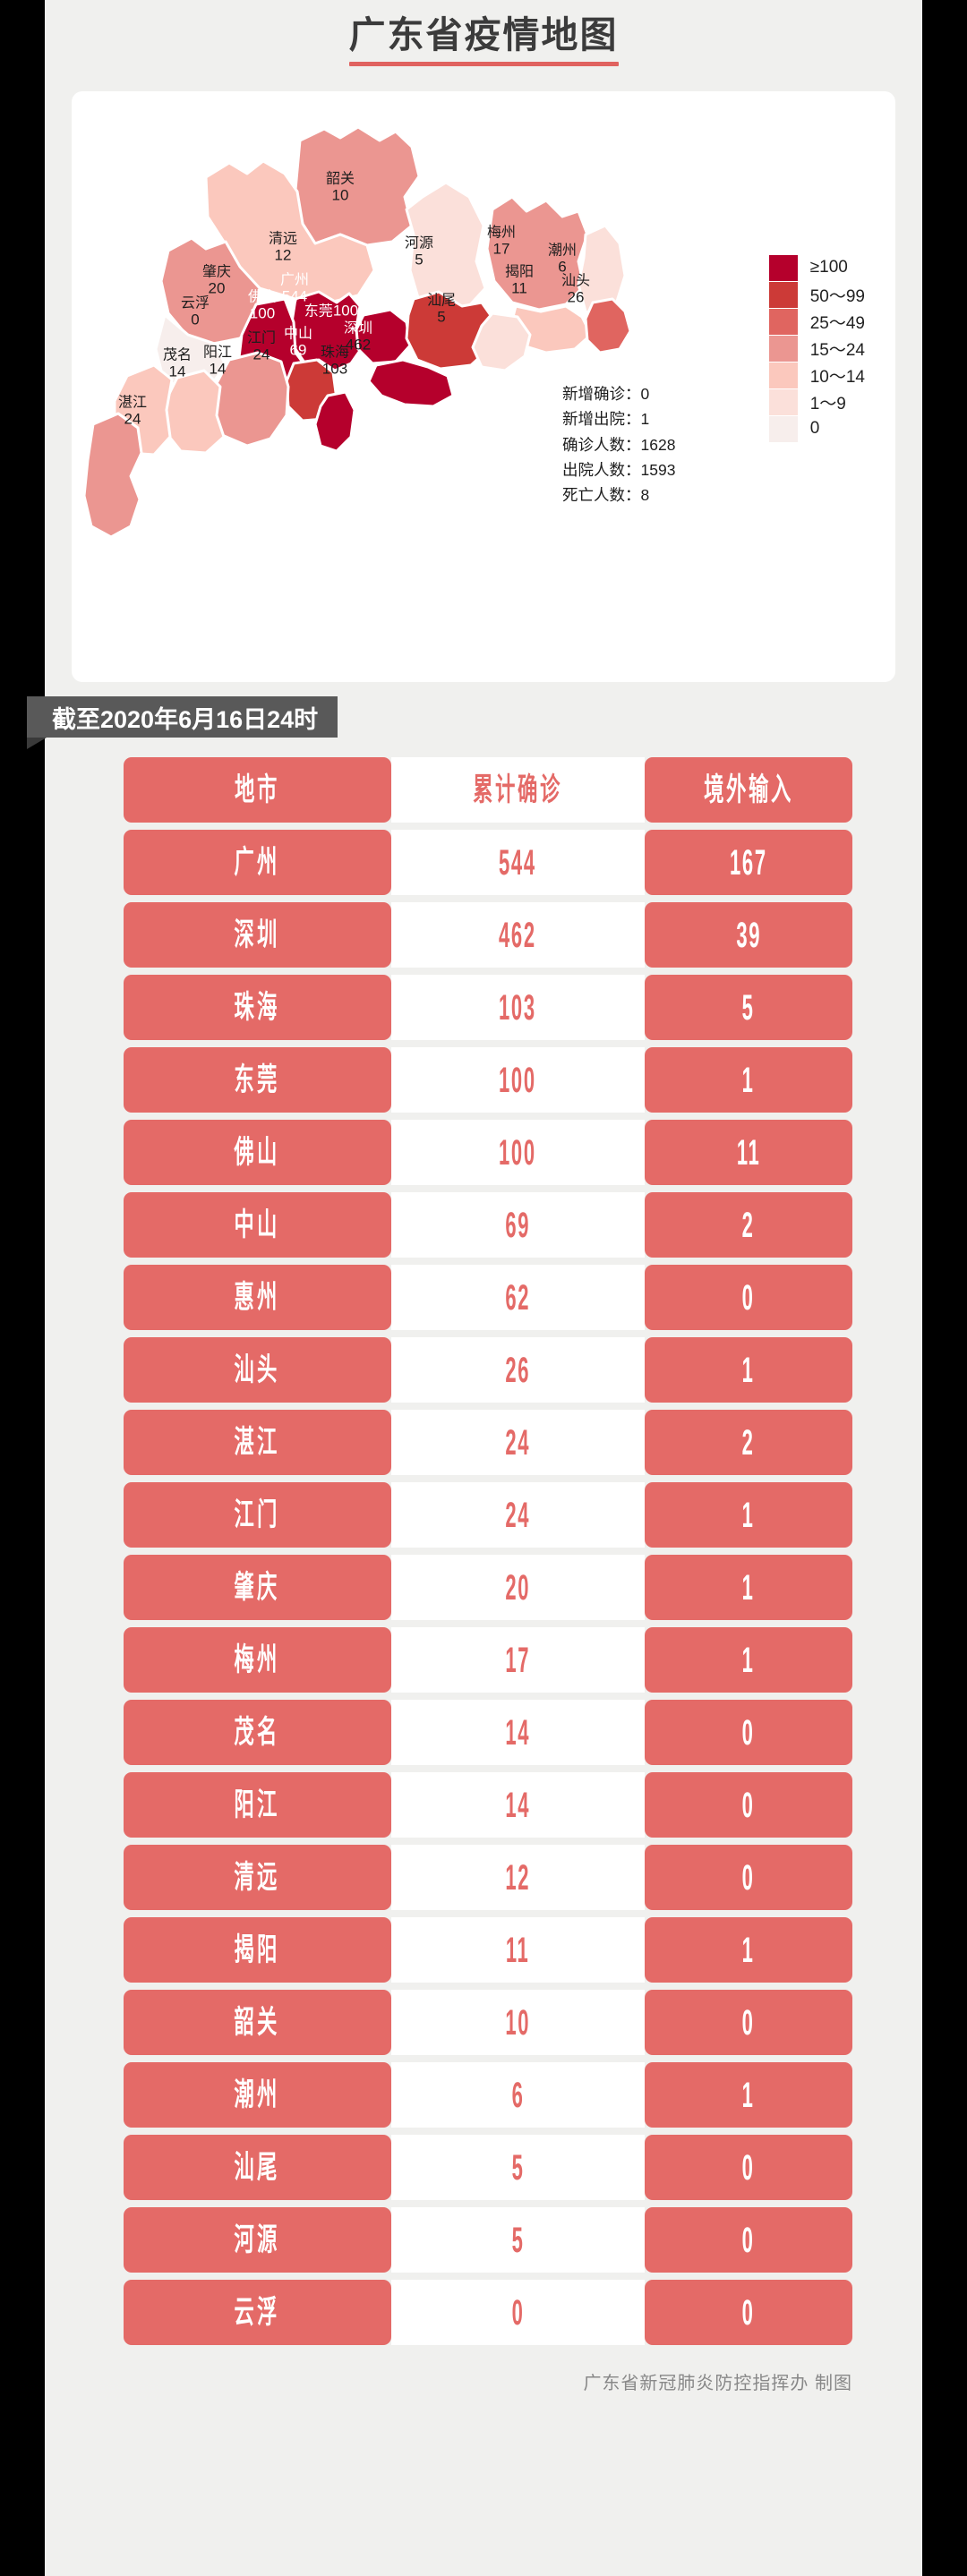 The width and height of the screenshot is (967, 2576). I want to click on table-row: 珠海 103 5, so click(488, 1007).